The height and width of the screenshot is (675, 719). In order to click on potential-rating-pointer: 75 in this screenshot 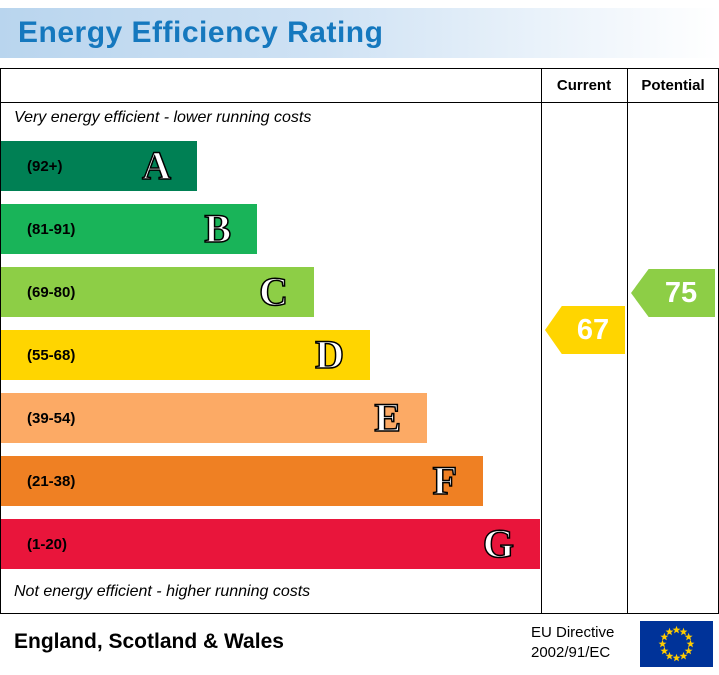, I will do `click(673, 293)`.